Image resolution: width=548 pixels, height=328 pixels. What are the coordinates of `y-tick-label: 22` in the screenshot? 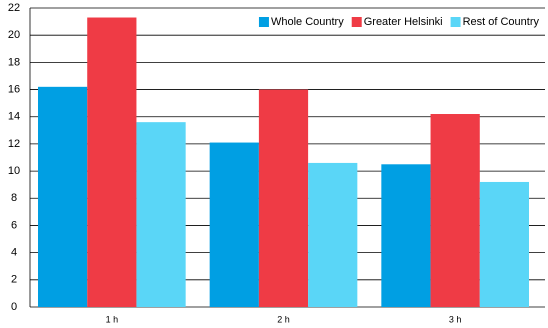 It's located at (14, 8).